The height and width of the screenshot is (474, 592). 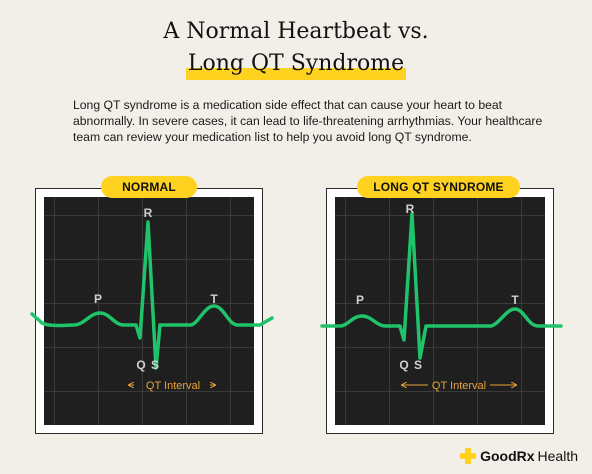 I want to click on normal-interval-label: QT Interval, so click(x=173, y=386).